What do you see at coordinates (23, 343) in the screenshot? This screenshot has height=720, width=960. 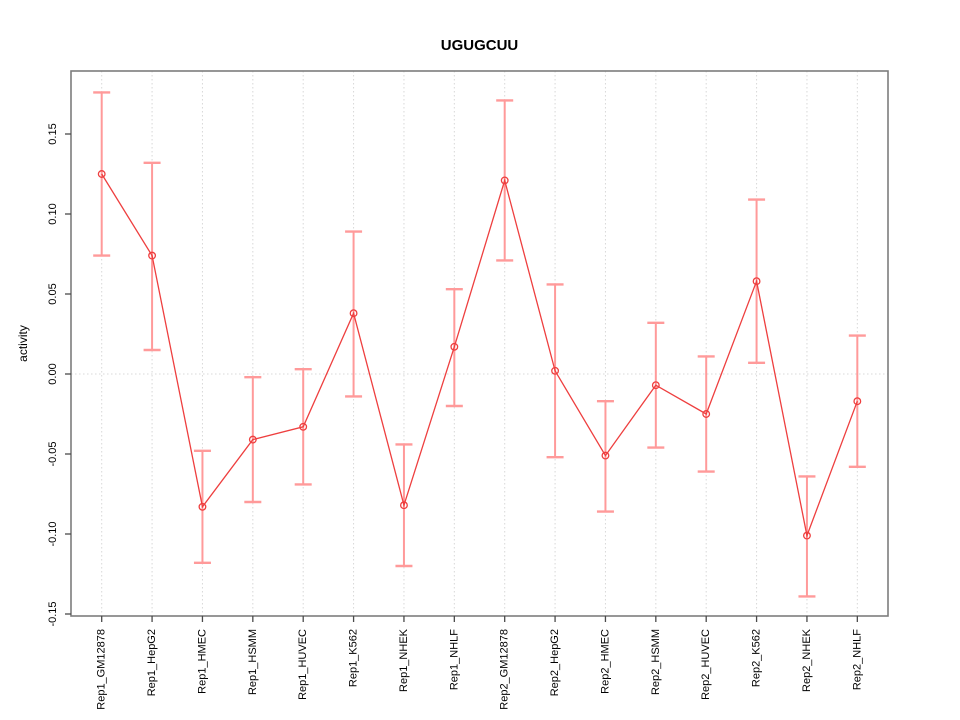 I see `y-axis-label: activity` at bounding box center [23, 343].